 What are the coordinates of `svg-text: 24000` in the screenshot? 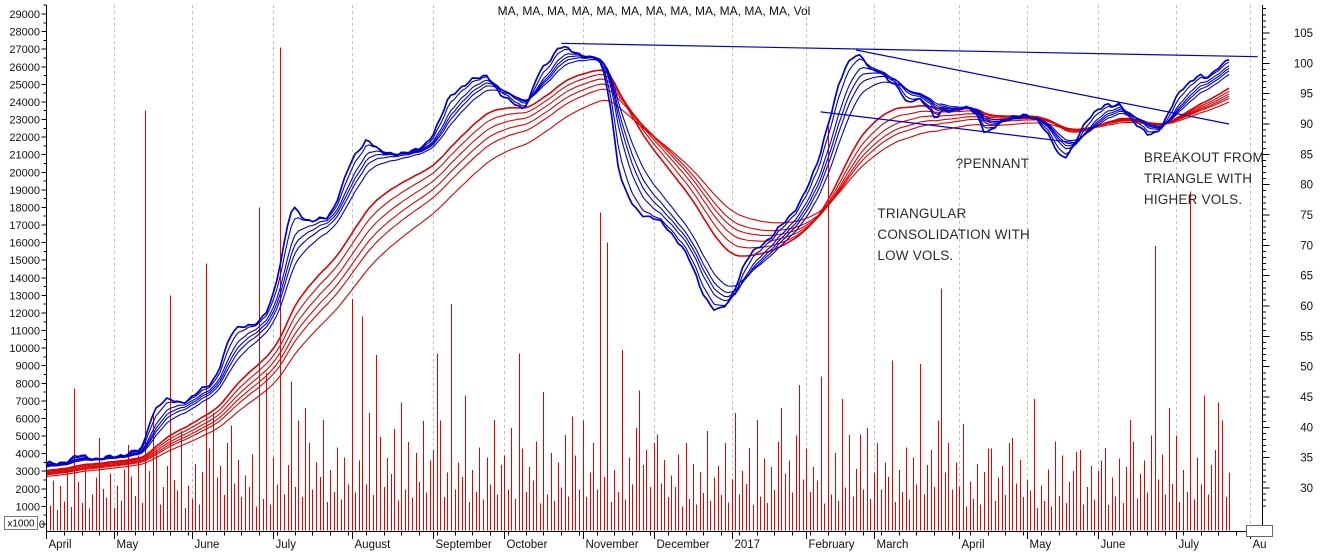 It's located at (24, 103).